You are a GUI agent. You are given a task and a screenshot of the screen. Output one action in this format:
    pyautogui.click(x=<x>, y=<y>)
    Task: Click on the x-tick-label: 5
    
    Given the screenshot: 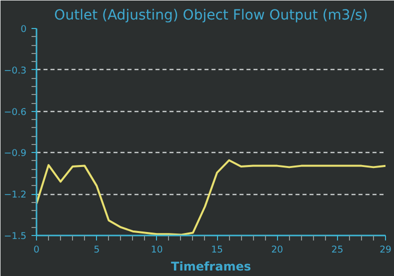 What is the action you would take?
    pyautogui.click(x=97, y=250)
    